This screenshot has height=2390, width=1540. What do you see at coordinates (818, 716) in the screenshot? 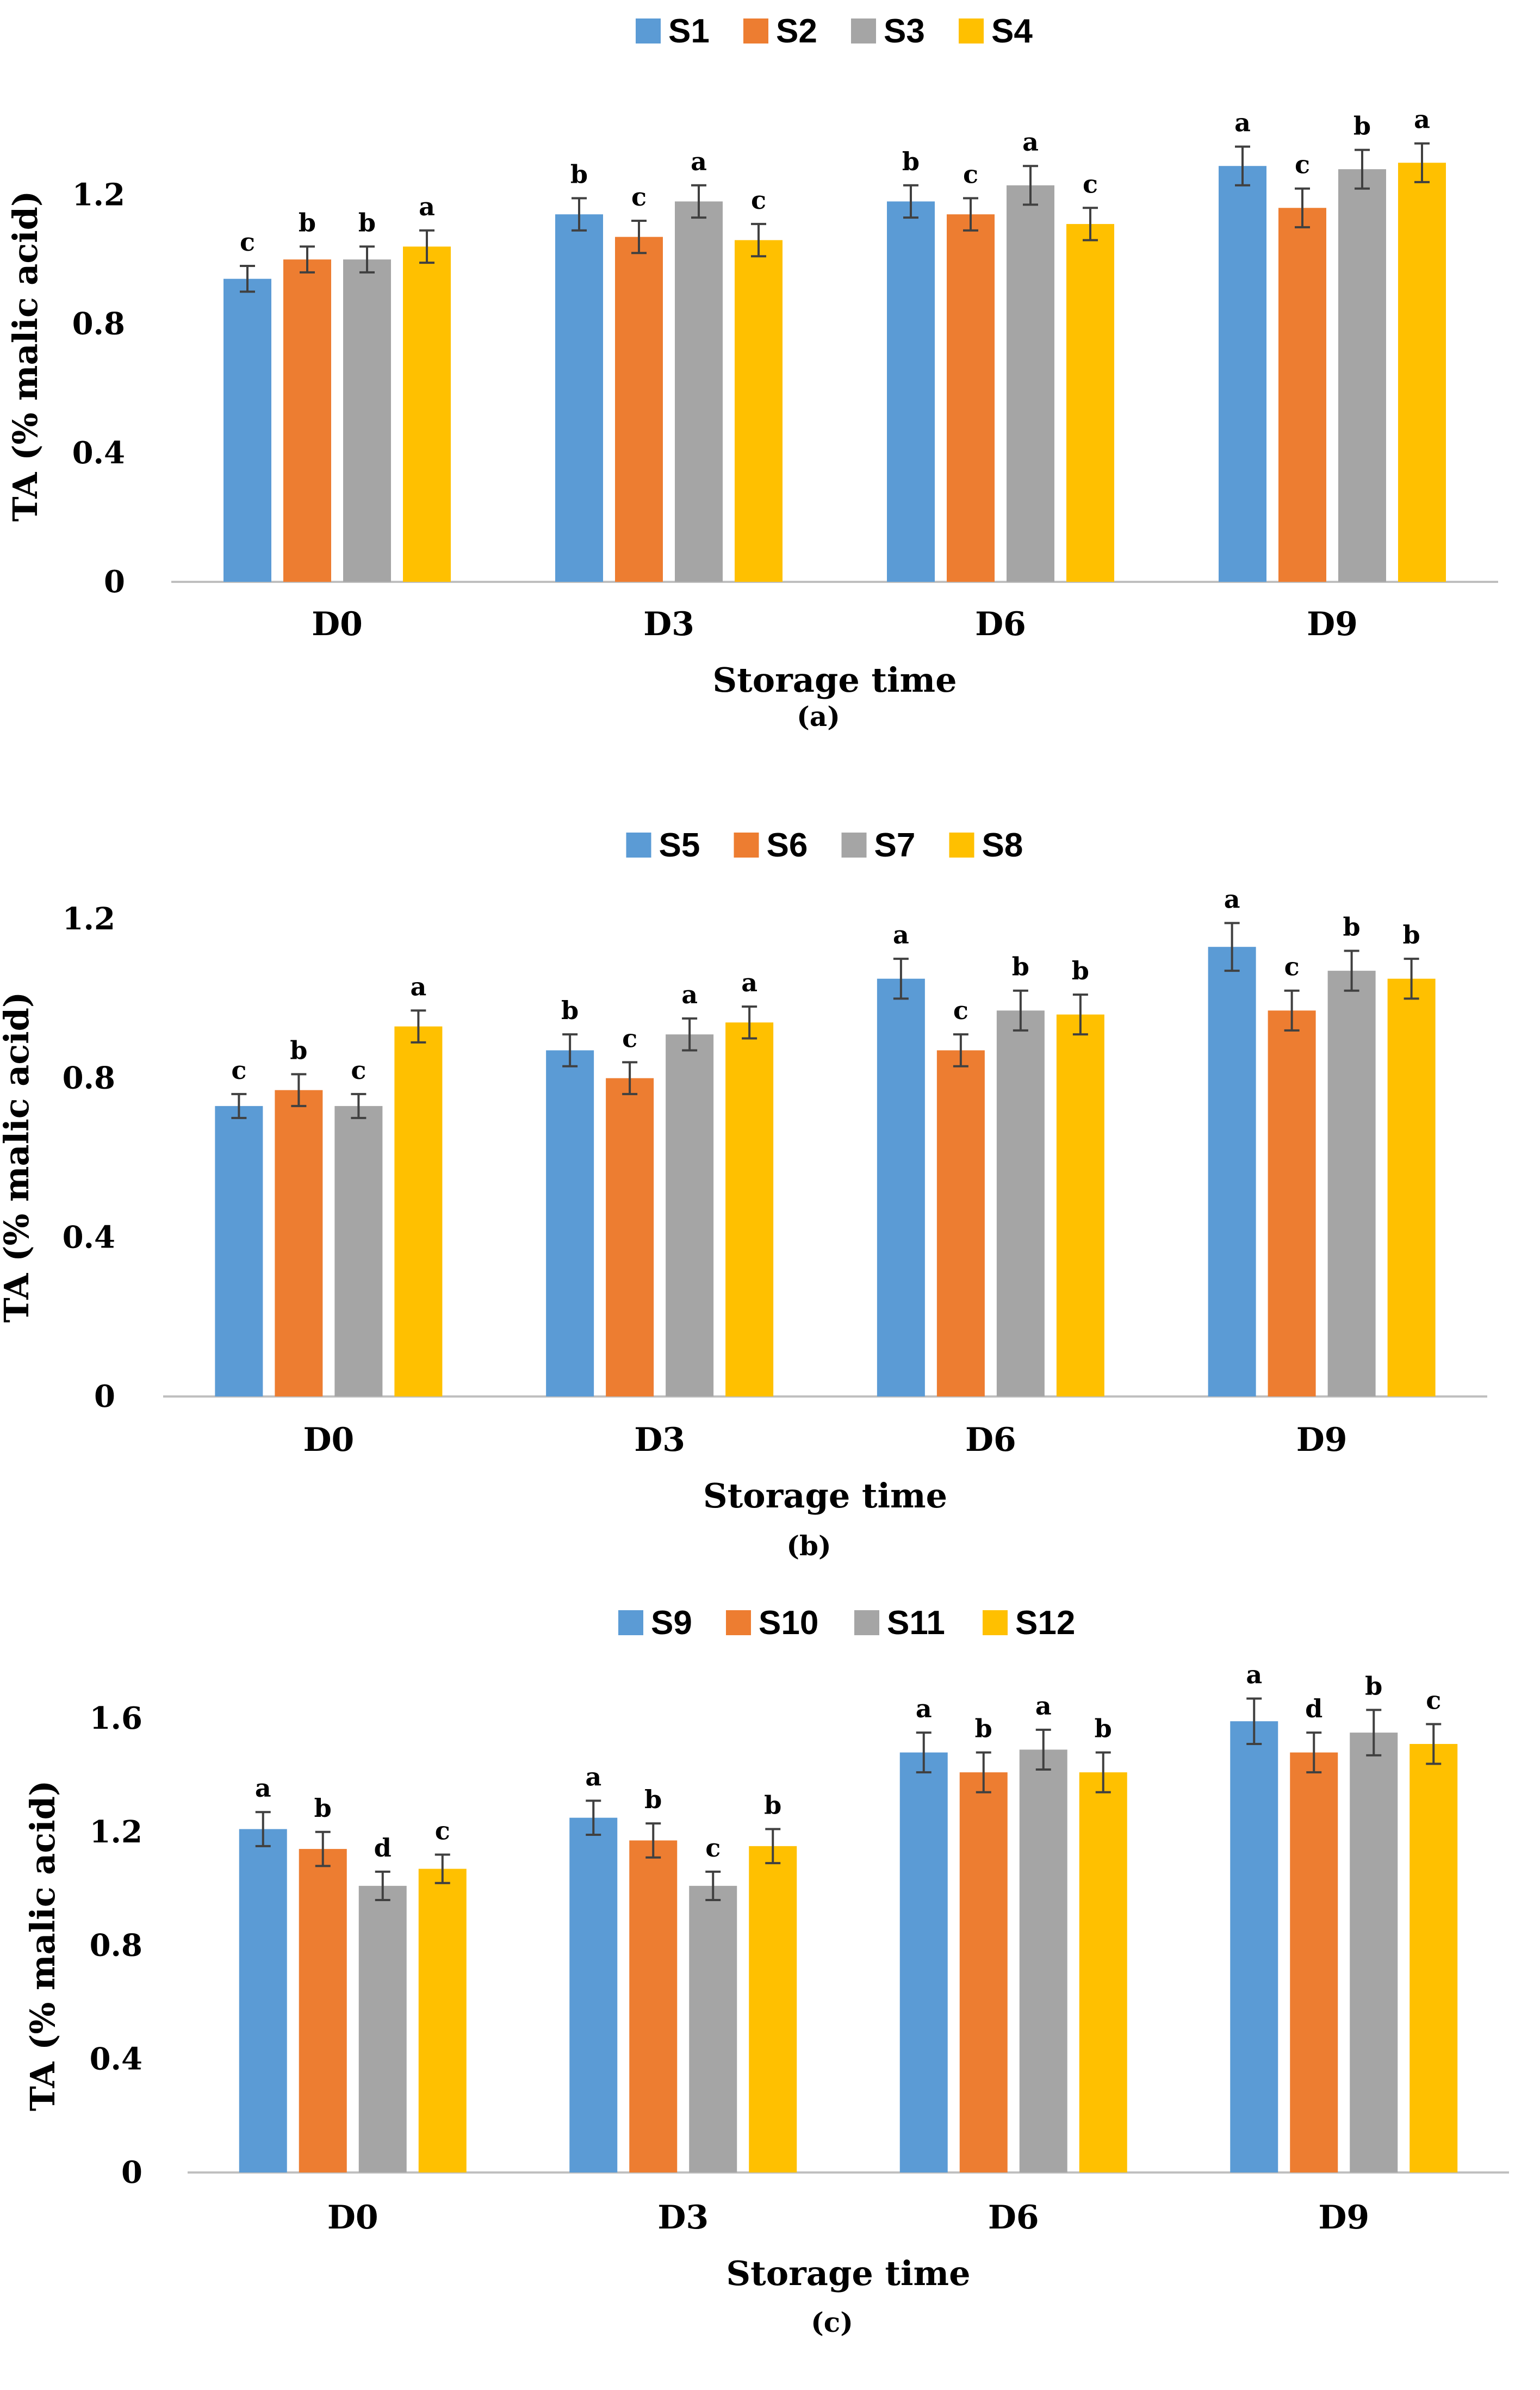
I see `panel-label: (a)` at bounding box center [818, 716].